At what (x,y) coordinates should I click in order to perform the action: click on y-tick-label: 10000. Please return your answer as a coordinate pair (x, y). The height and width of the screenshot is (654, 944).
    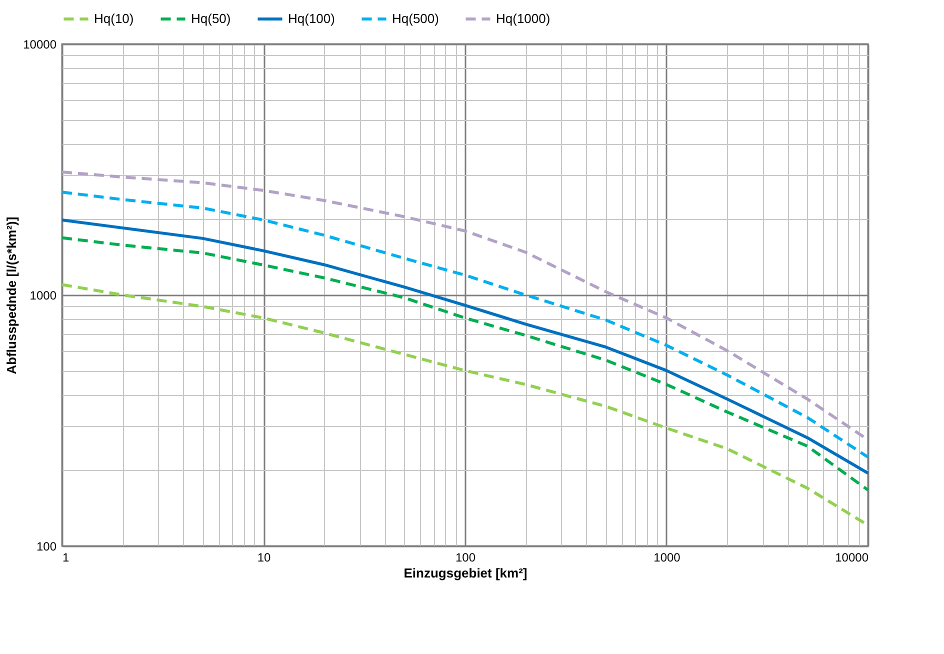
    Looking at the image, I should click on (40, 45).